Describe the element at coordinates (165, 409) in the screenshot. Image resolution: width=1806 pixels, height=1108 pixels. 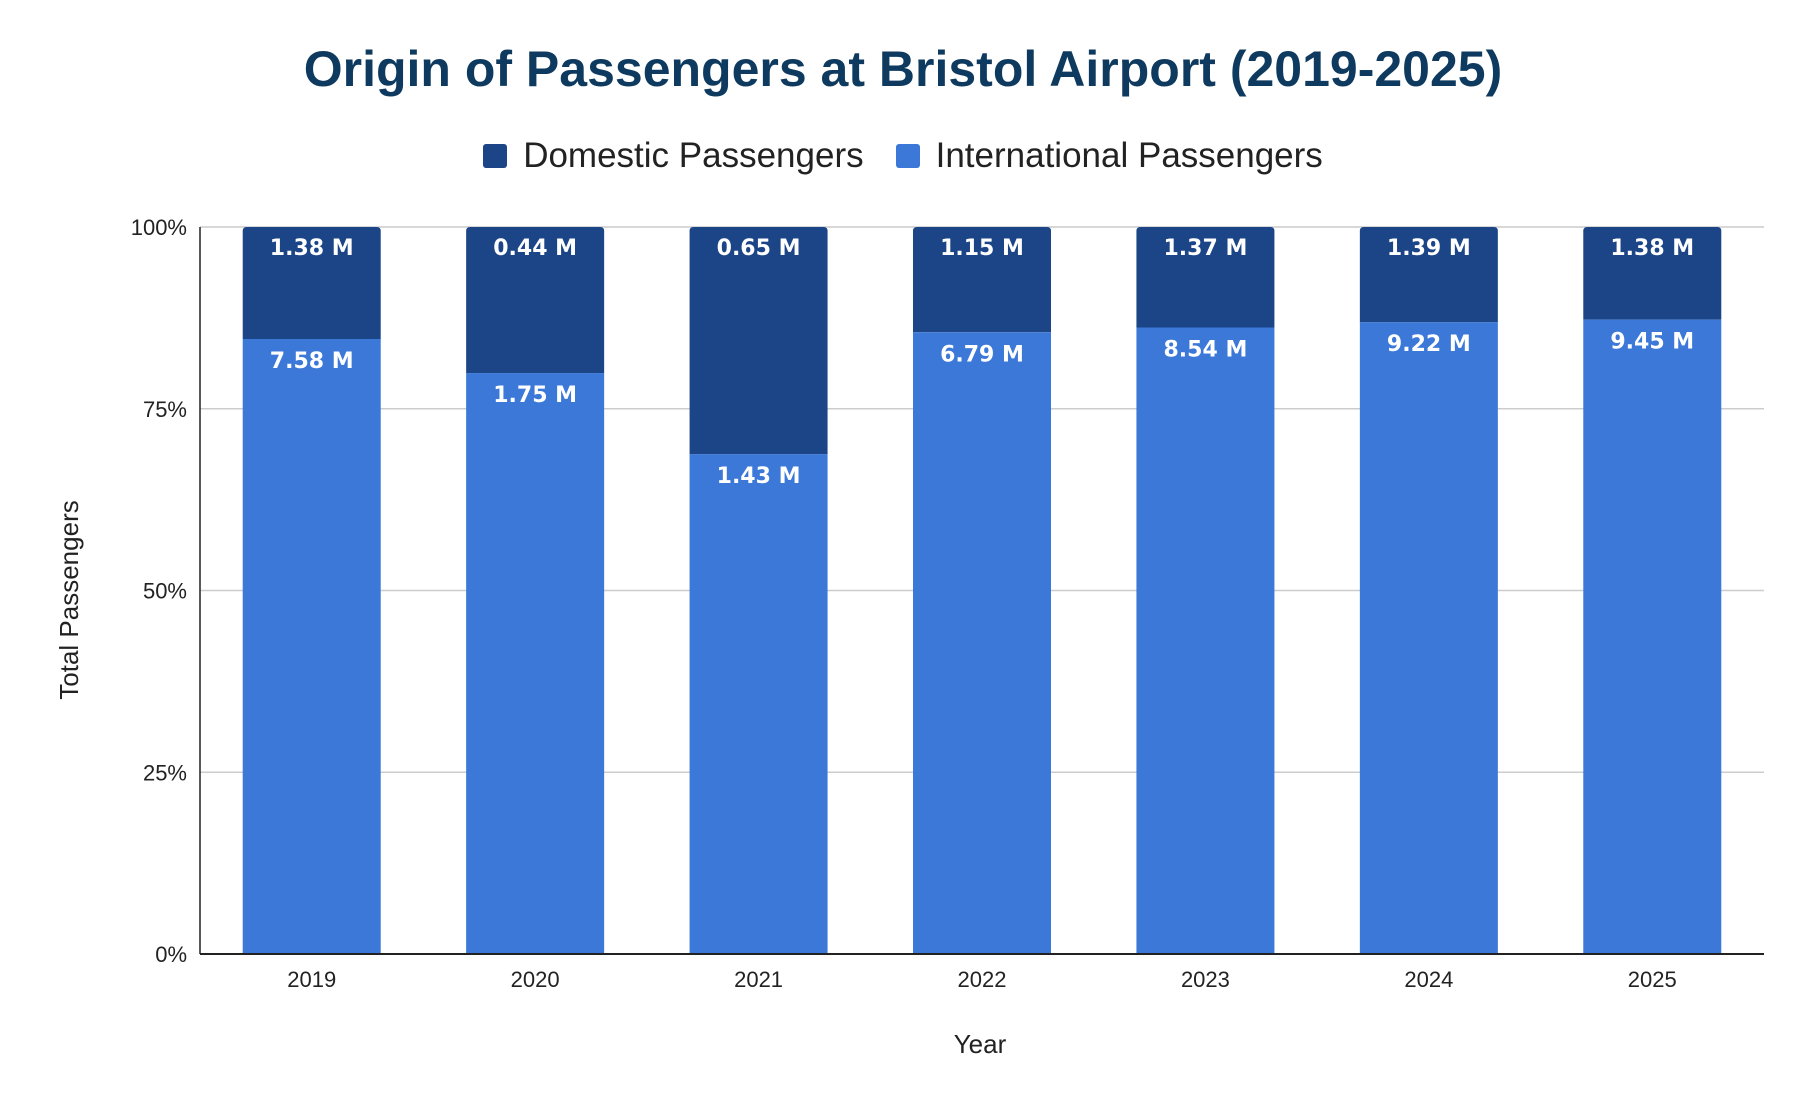
I see `y-tick-label: 75%` at that location.